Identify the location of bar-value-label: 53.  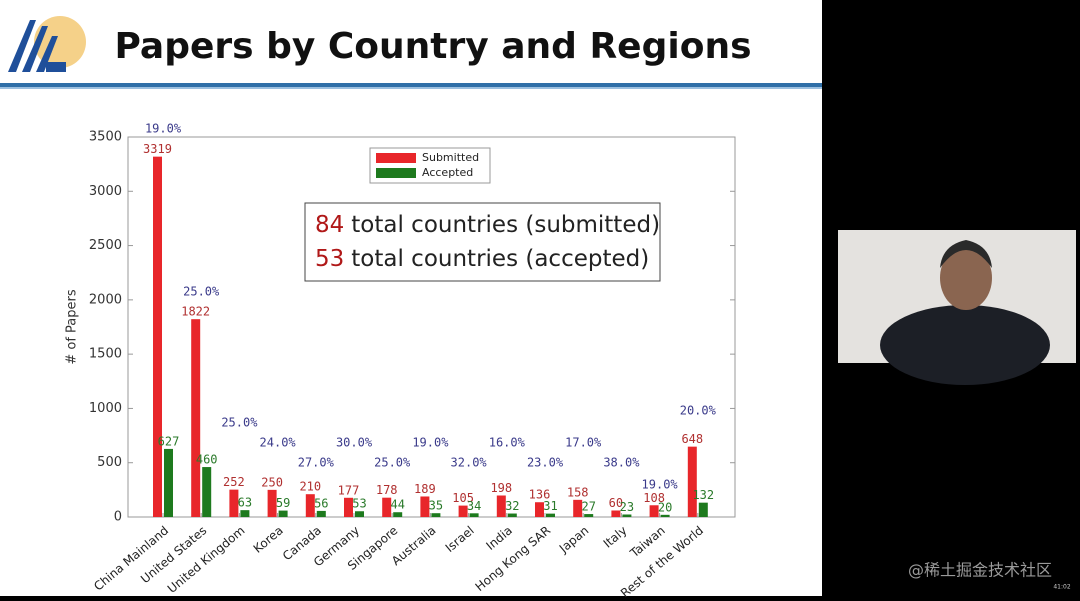
(359, 504).